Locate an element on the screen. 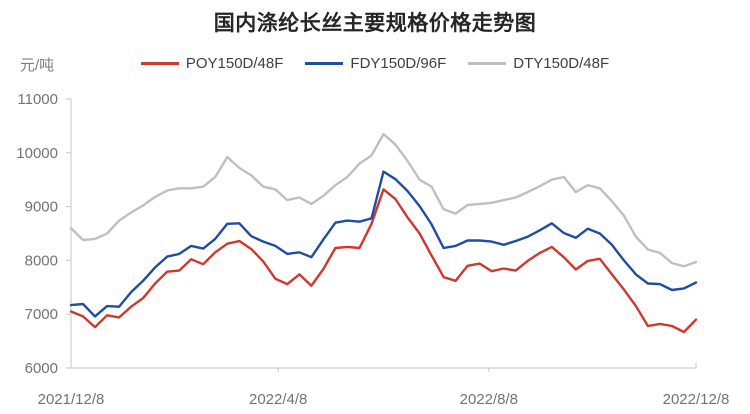 The image size is (750, 414). y-tick-label: 7000 is located at coordinates (41, 314).